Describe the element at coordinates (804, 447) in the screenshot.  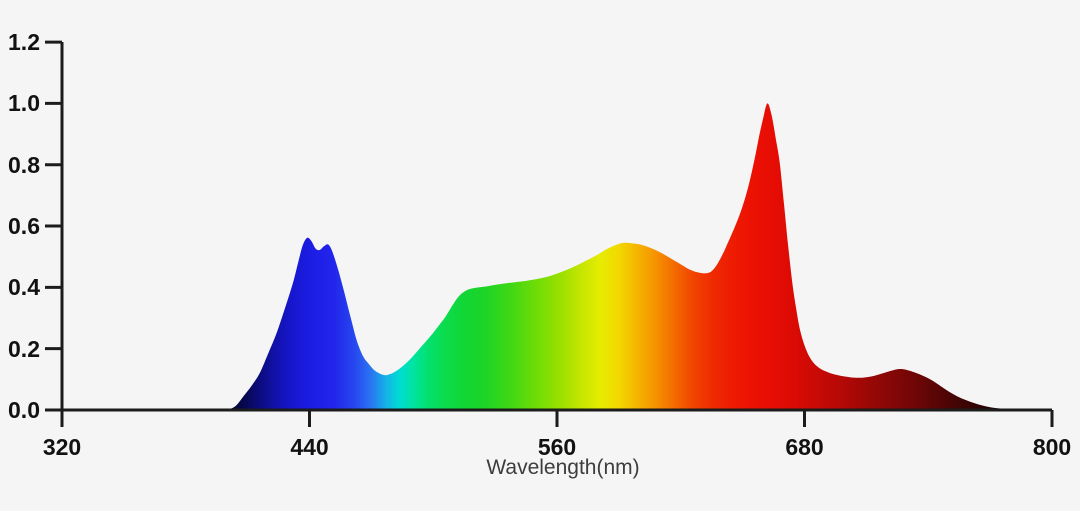
I see `x-tick-label: 680` at that location.